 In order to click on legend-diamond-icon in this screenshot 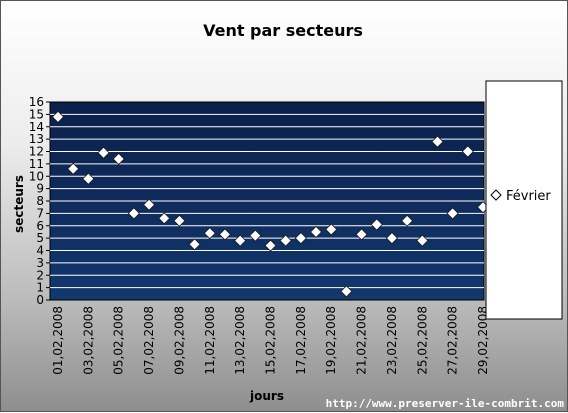, I will do `click(496, 195)`.